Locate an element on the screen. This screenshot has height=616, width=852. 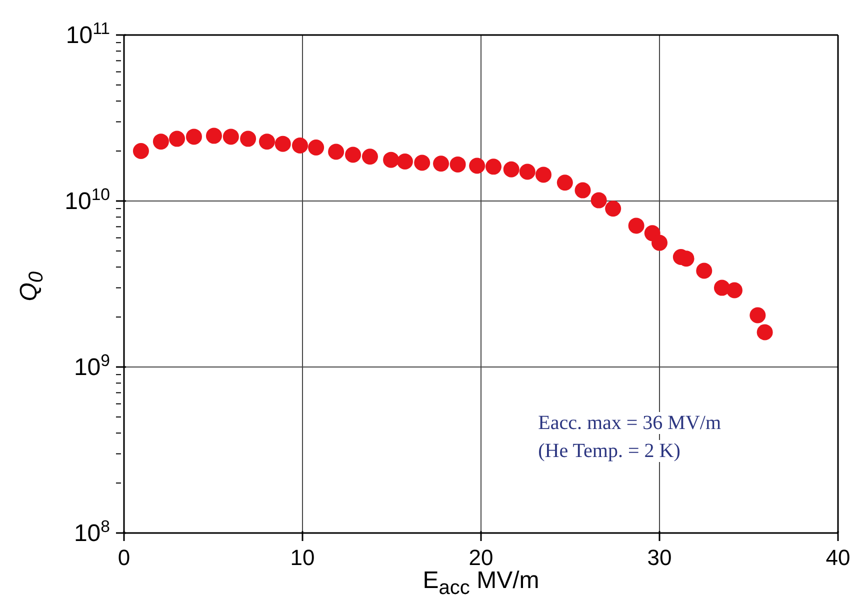
x-tick-label: 20 is located at coordinates (481, 557).